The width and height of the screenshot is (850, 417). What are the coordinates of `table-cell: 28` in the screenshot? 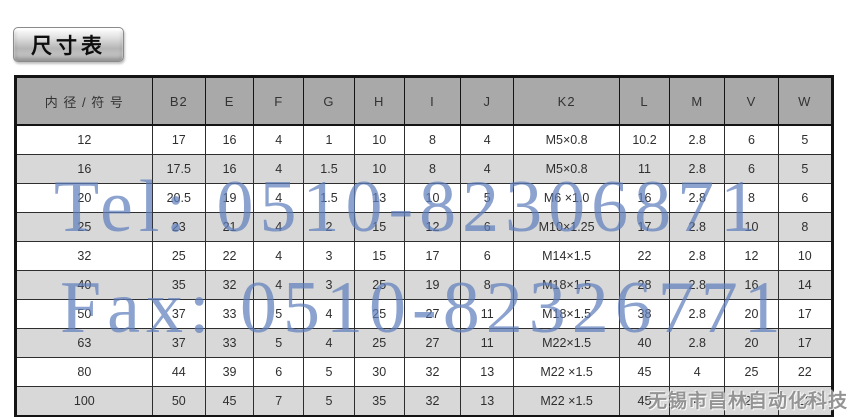 It's located at (644, 285).